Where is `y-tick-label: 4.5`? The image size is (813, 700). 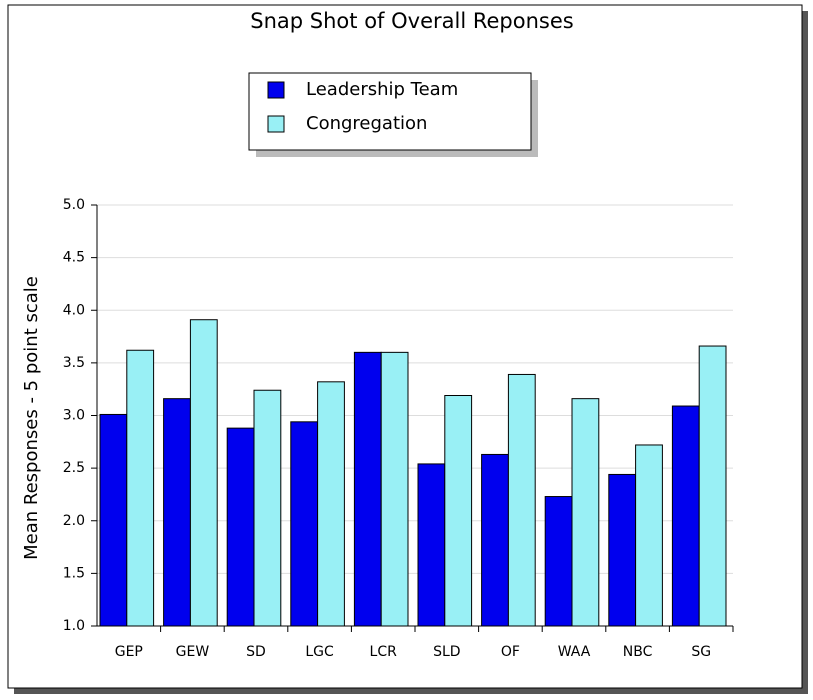
y-tick-label: 4.5 is located at coordinates (74, 258).